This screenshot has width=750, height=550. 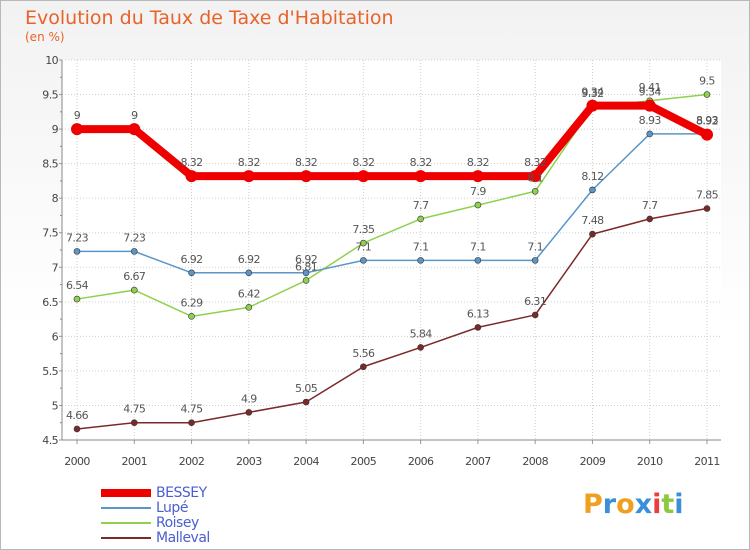 What do you see at coordinates (707, 195) in the screenshot?
I see `data-label: 7.85` at bounding box center [707, 195].